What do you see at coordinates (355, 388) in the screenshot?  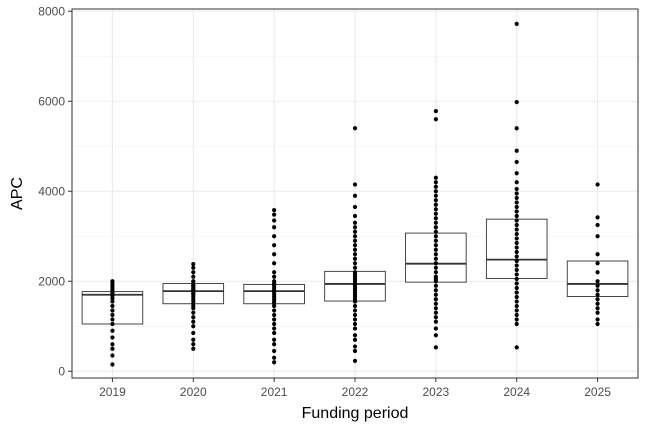 I see `x-axis-ticks: 2019 2020 2021 2022 2023 2024 2025` at bounding box center [355, 388].